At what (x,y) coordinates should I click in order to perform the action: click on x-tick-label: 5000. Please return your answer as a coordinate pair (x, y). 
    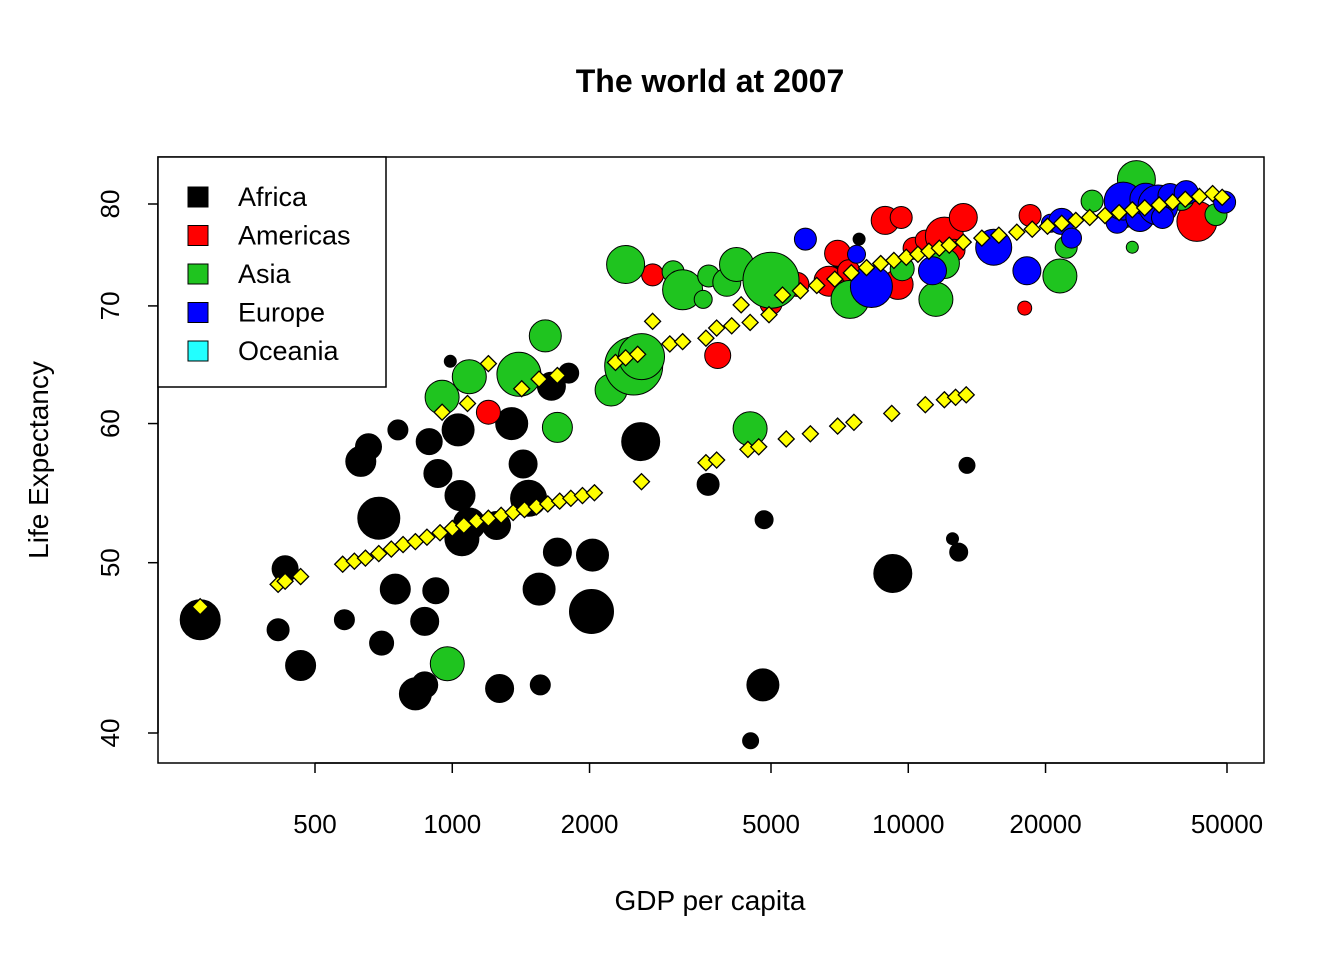
    Looking at the image, I should click on (771, 824).